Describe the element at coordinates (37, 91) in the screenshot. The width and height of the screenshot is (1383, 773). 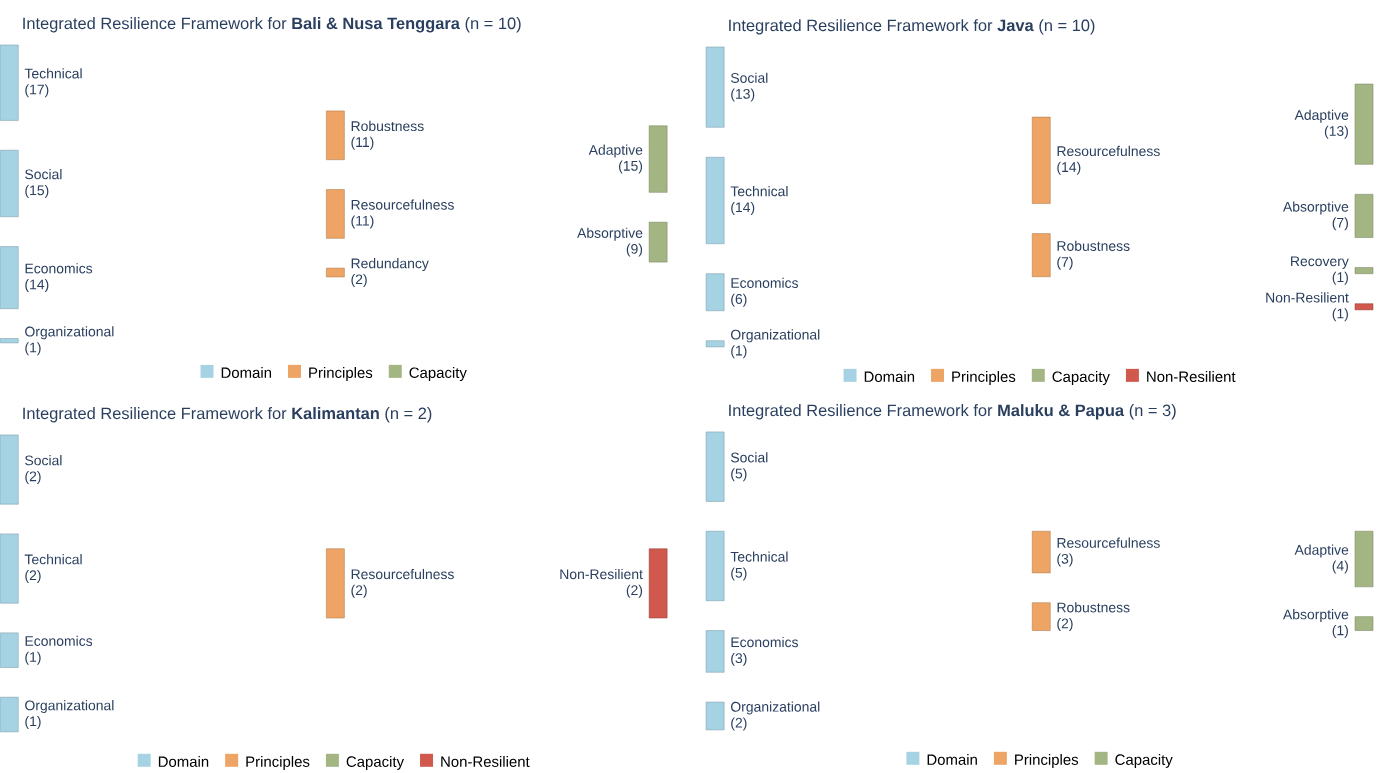
I see `data-label: (17)` at that location.